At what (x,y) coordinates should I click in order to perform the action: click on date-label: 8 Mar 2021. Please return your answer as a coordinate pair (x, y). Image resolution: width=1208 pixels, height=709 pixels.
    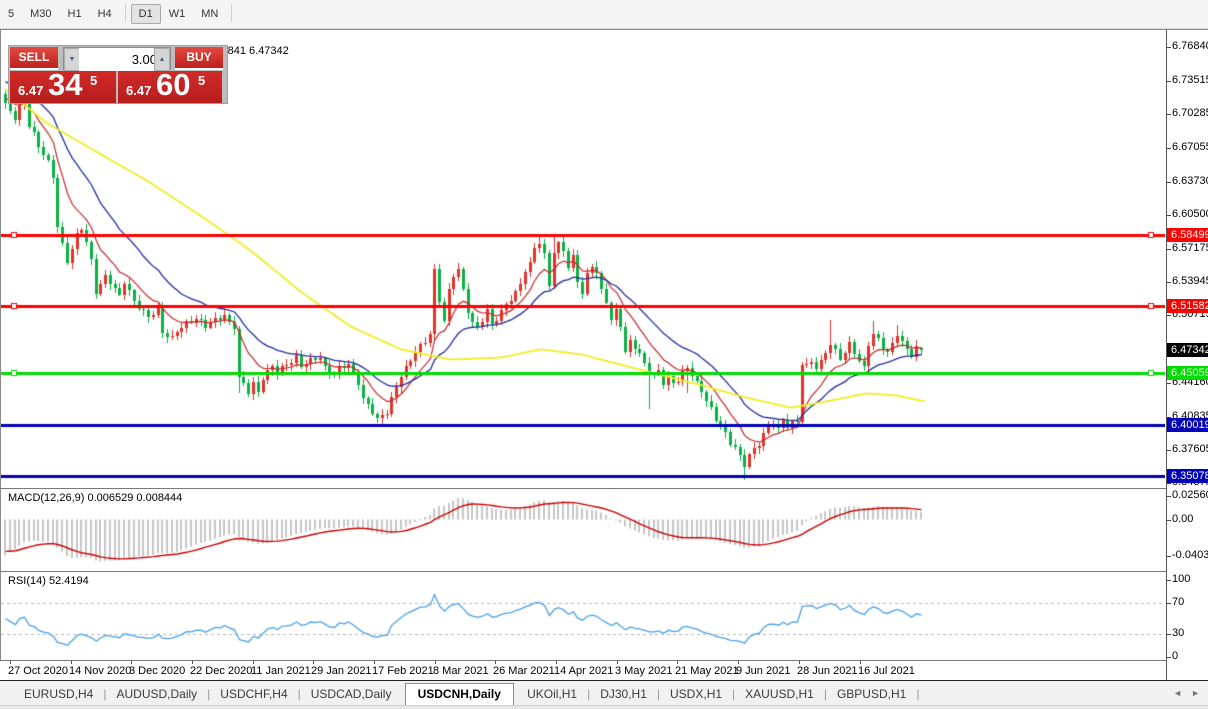
    Looking at the image, I should click on (461, 671).